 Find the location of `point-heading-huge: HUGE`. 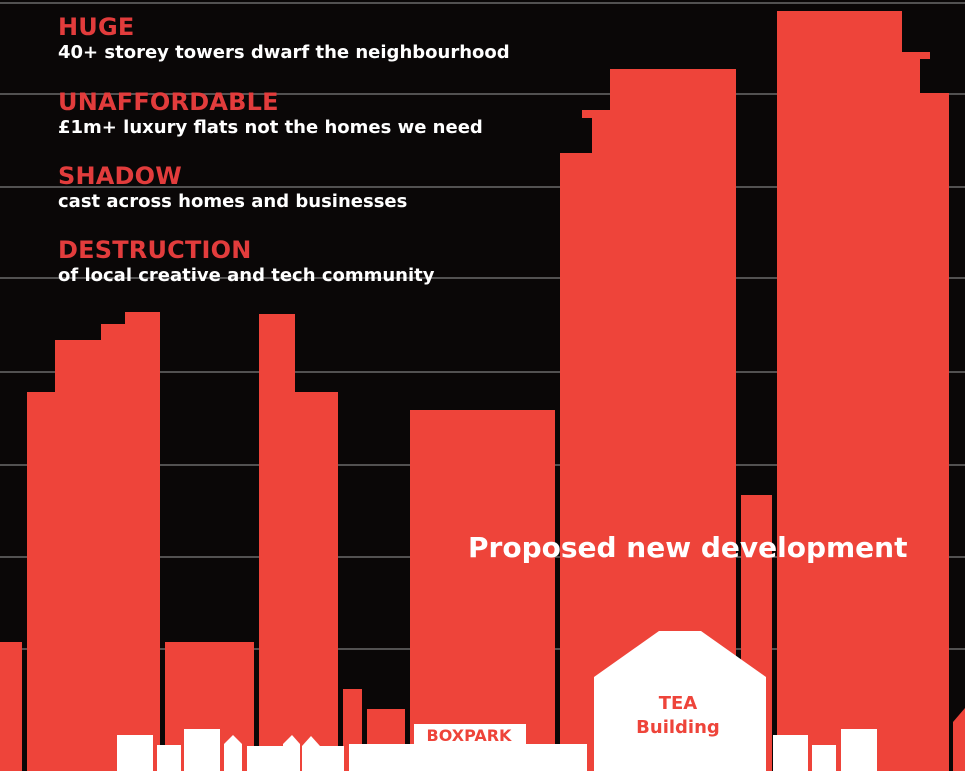

point-heading-huge: HUGE is located at coordinates (96, 27).